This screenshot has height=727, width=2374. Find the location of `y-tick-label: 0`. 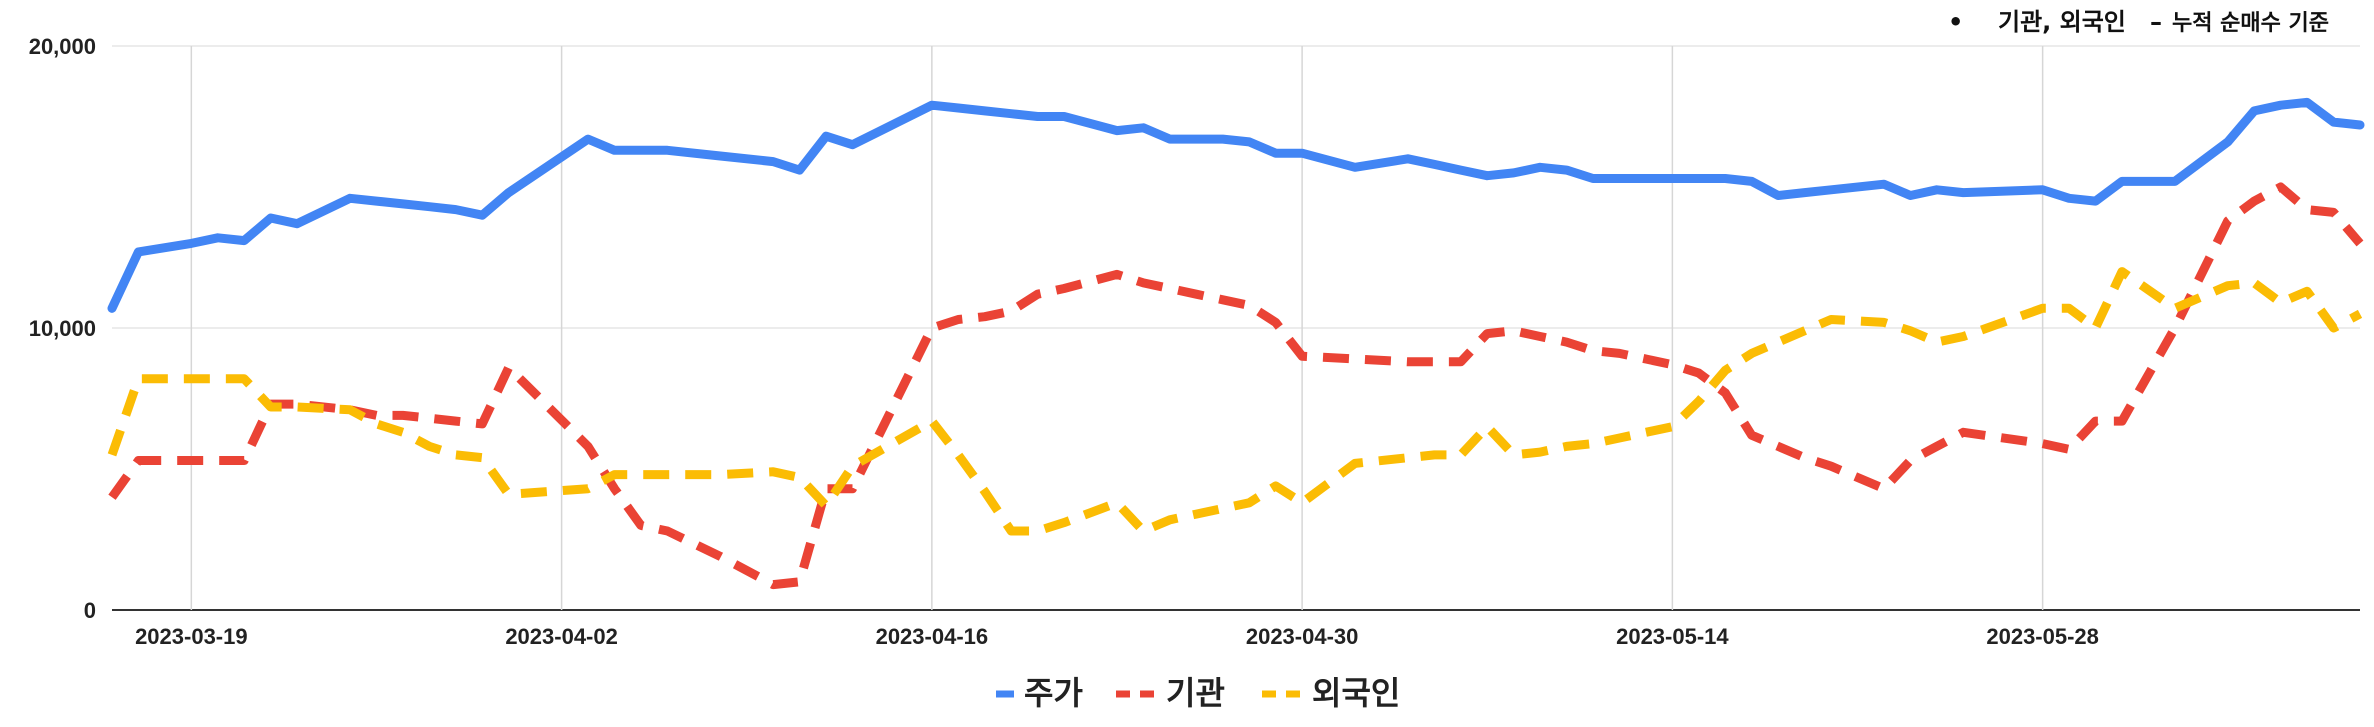

y-tick-label: 0 is located at coordinates (90, 610).